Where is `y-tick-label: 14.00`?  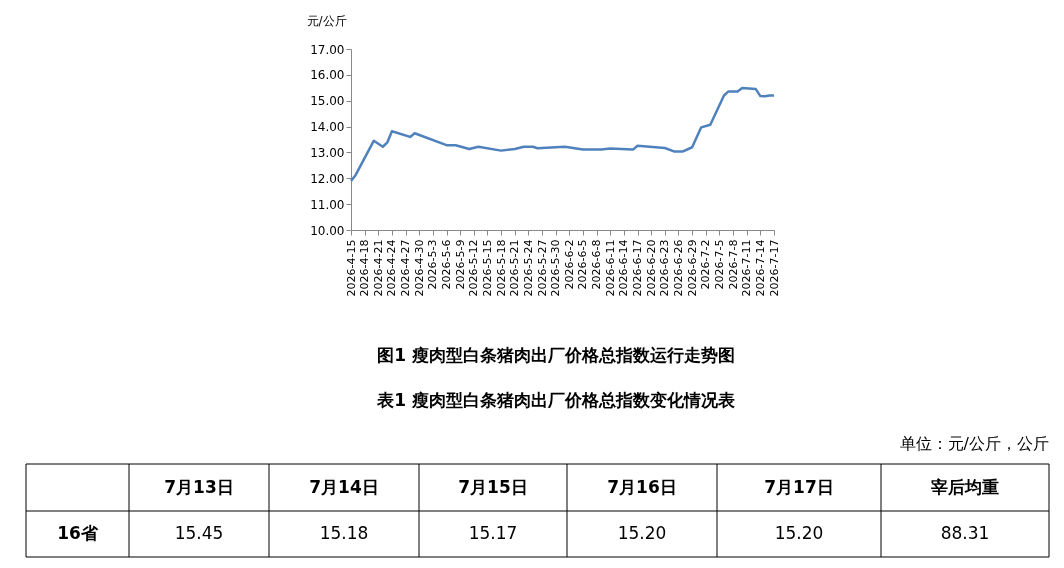 y-tick-label: 14.00 is located at coordinates (327, 127).